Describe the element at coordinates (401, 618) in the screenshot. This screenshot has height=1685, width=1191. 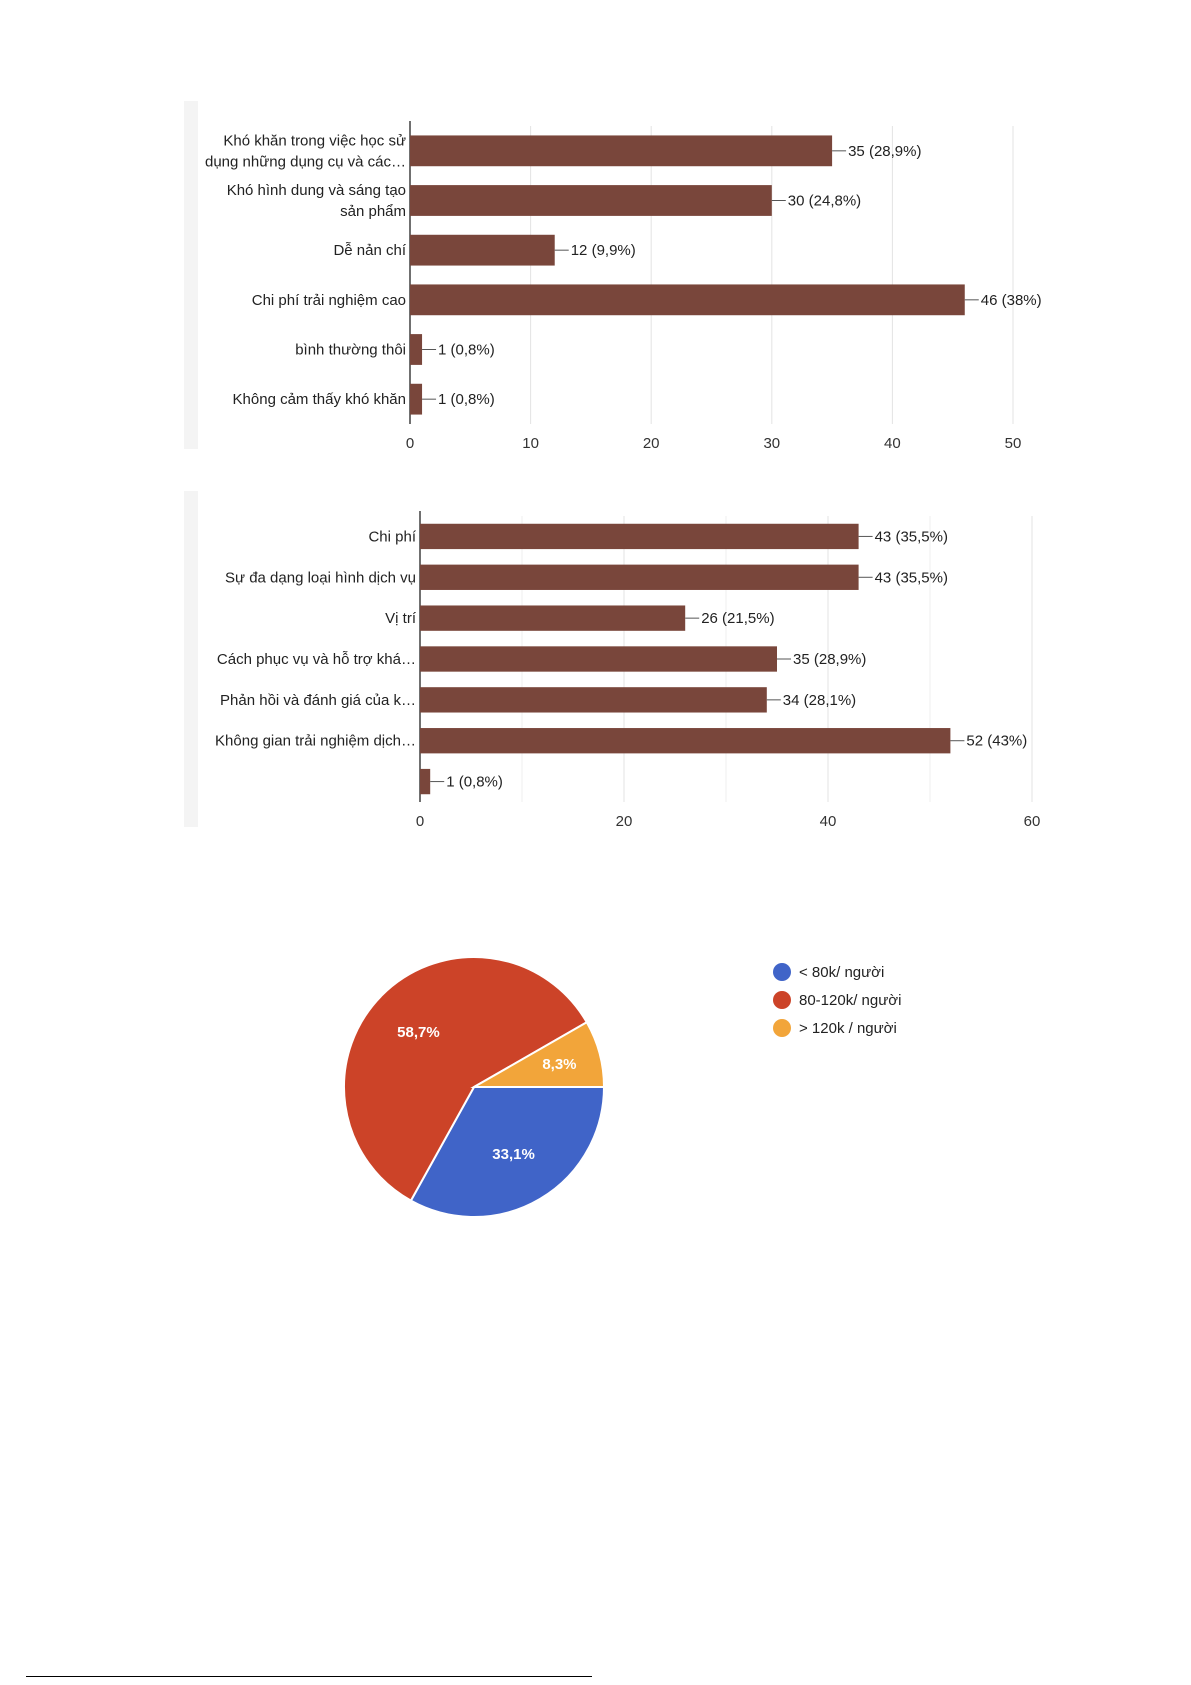
I see `category-label: Vị trí` at that location.